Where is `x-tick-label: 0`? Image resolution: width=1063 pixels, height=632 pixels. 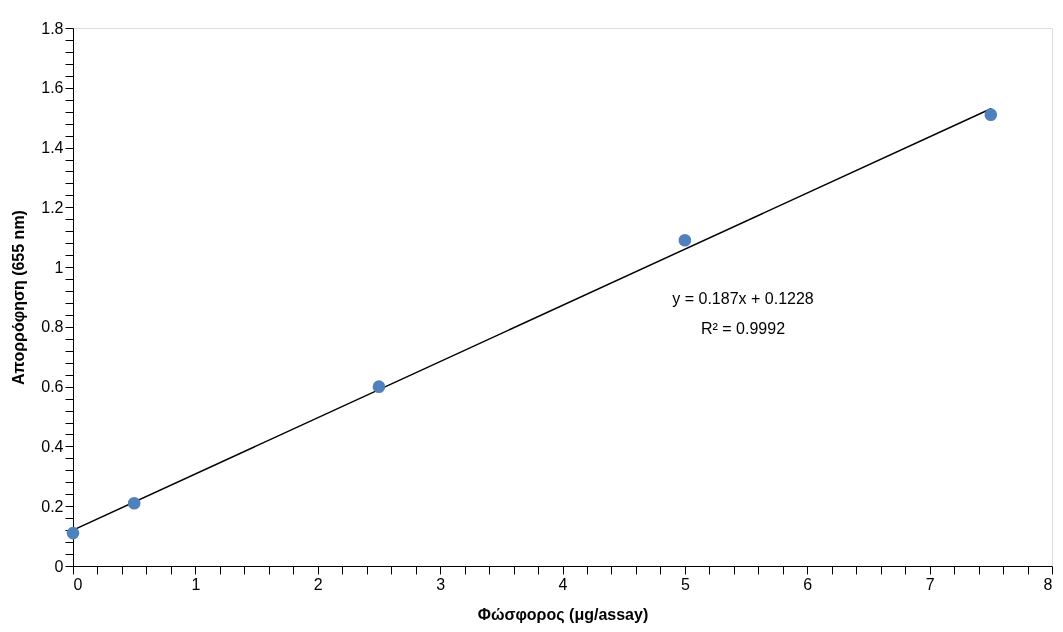
x-tick-label: 0 is located at coordinates (78, 584).